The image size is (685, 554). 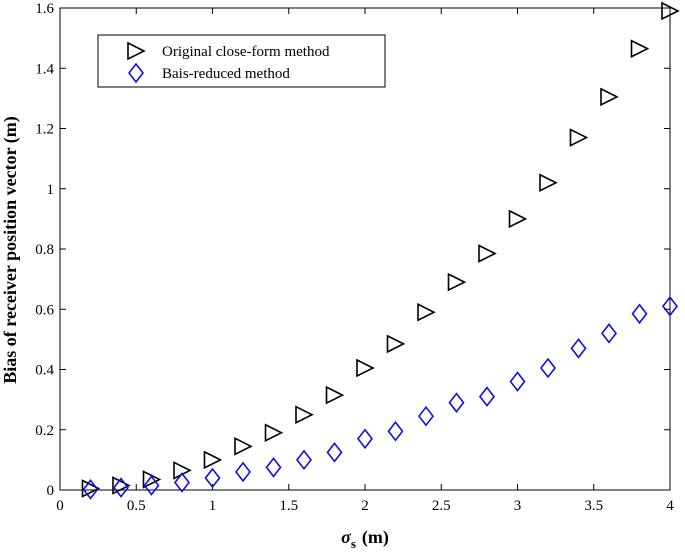 What do you see at coordinates (44, 9) in the screenshot?
I see `y-tick-label: 1.6` at bounding box center [44, 9].